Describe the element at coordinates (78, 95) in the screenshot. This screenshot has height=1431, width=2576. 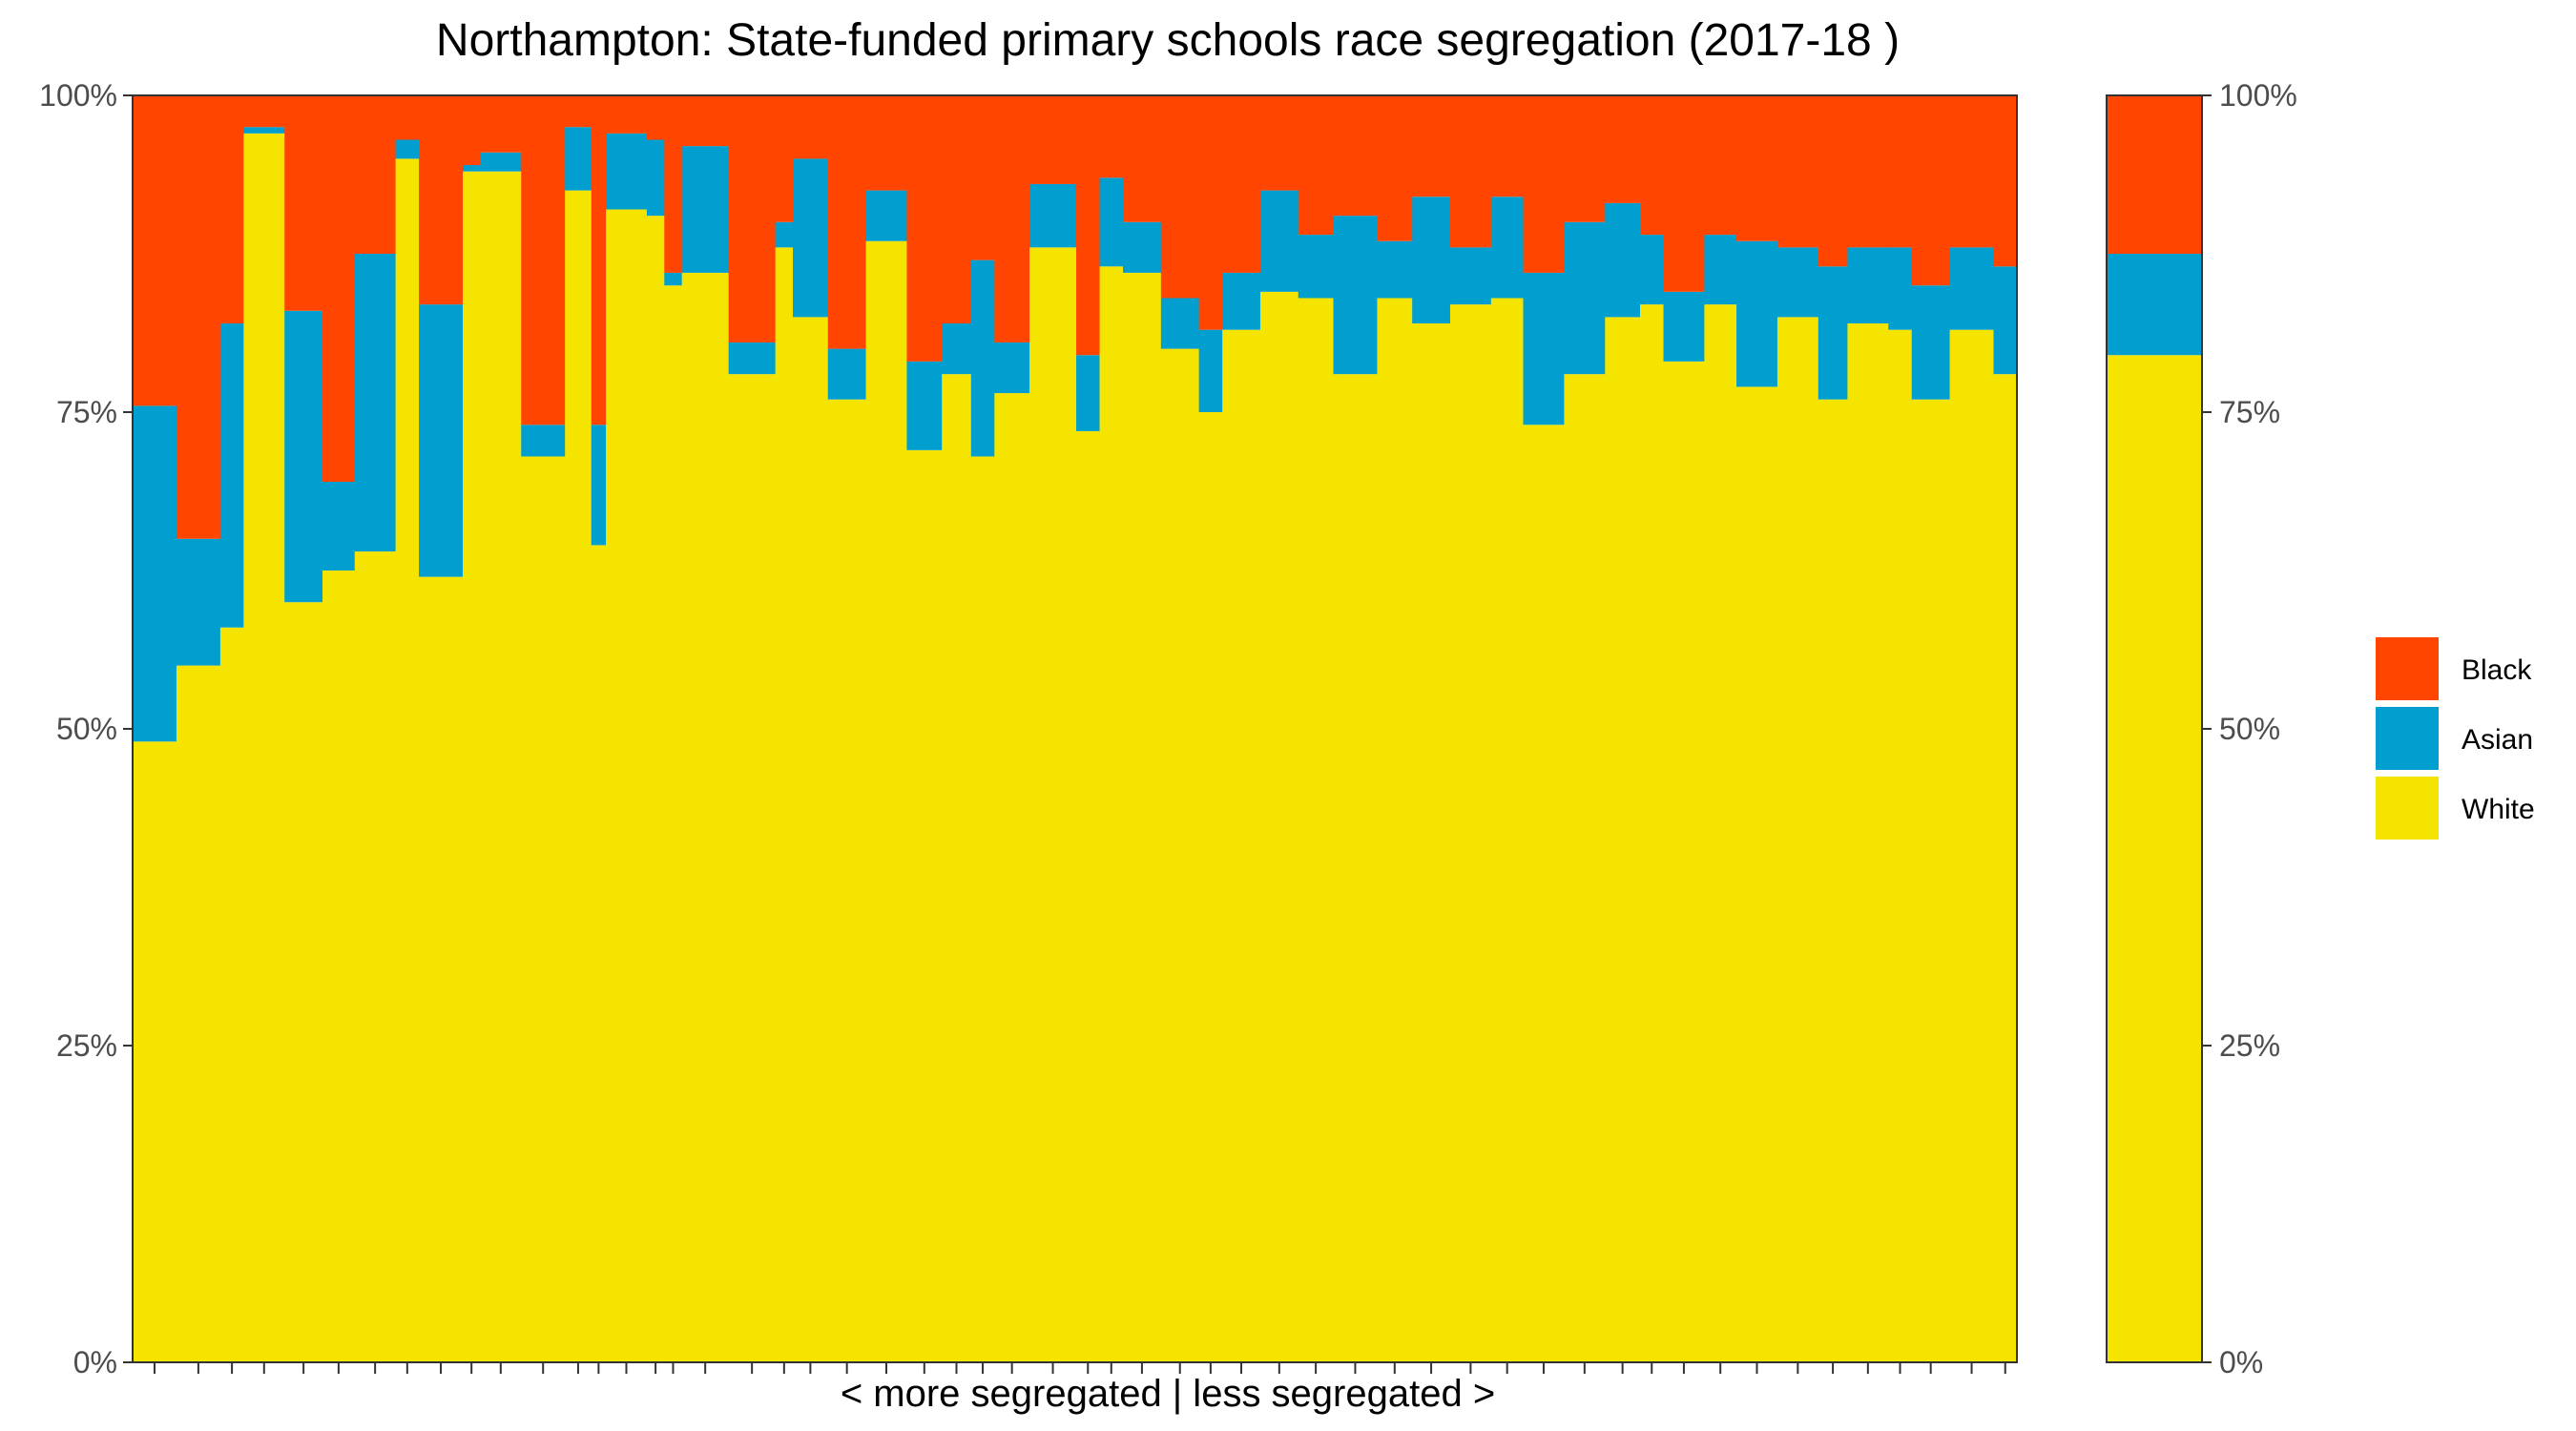
I see `y-tick-label-left: 100%` at that location.